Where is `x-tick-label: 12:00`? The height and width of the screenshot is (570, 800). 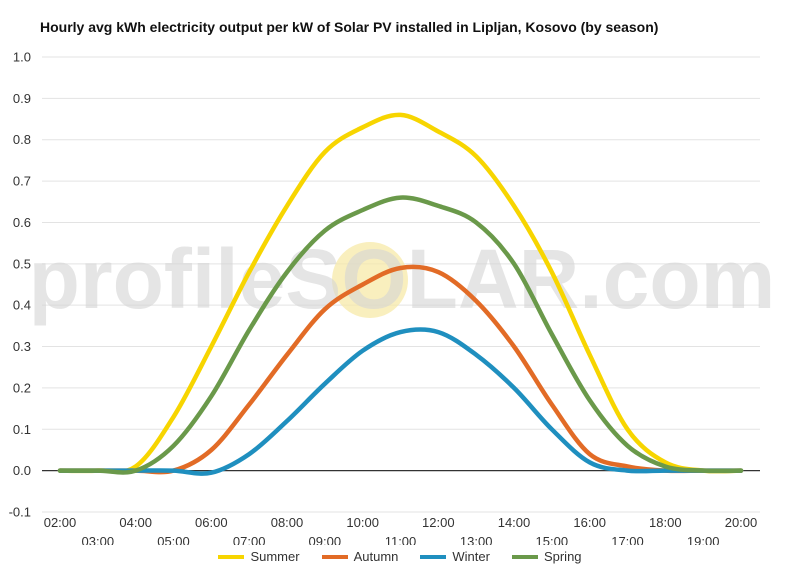
x-tick-label: 12:00 is located at coordinates (438, 522).